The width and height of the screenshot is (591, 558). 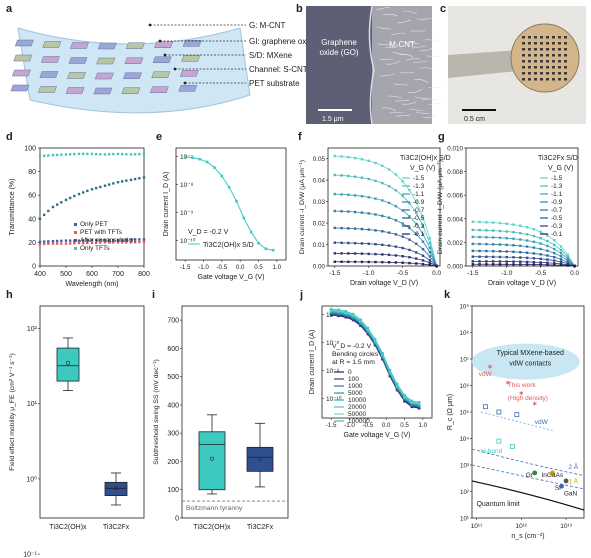 What do you see at coordinates (319, 159) in the screenshot?
I see `y-tick-label: 0.05` at bounding box center [319, 159].